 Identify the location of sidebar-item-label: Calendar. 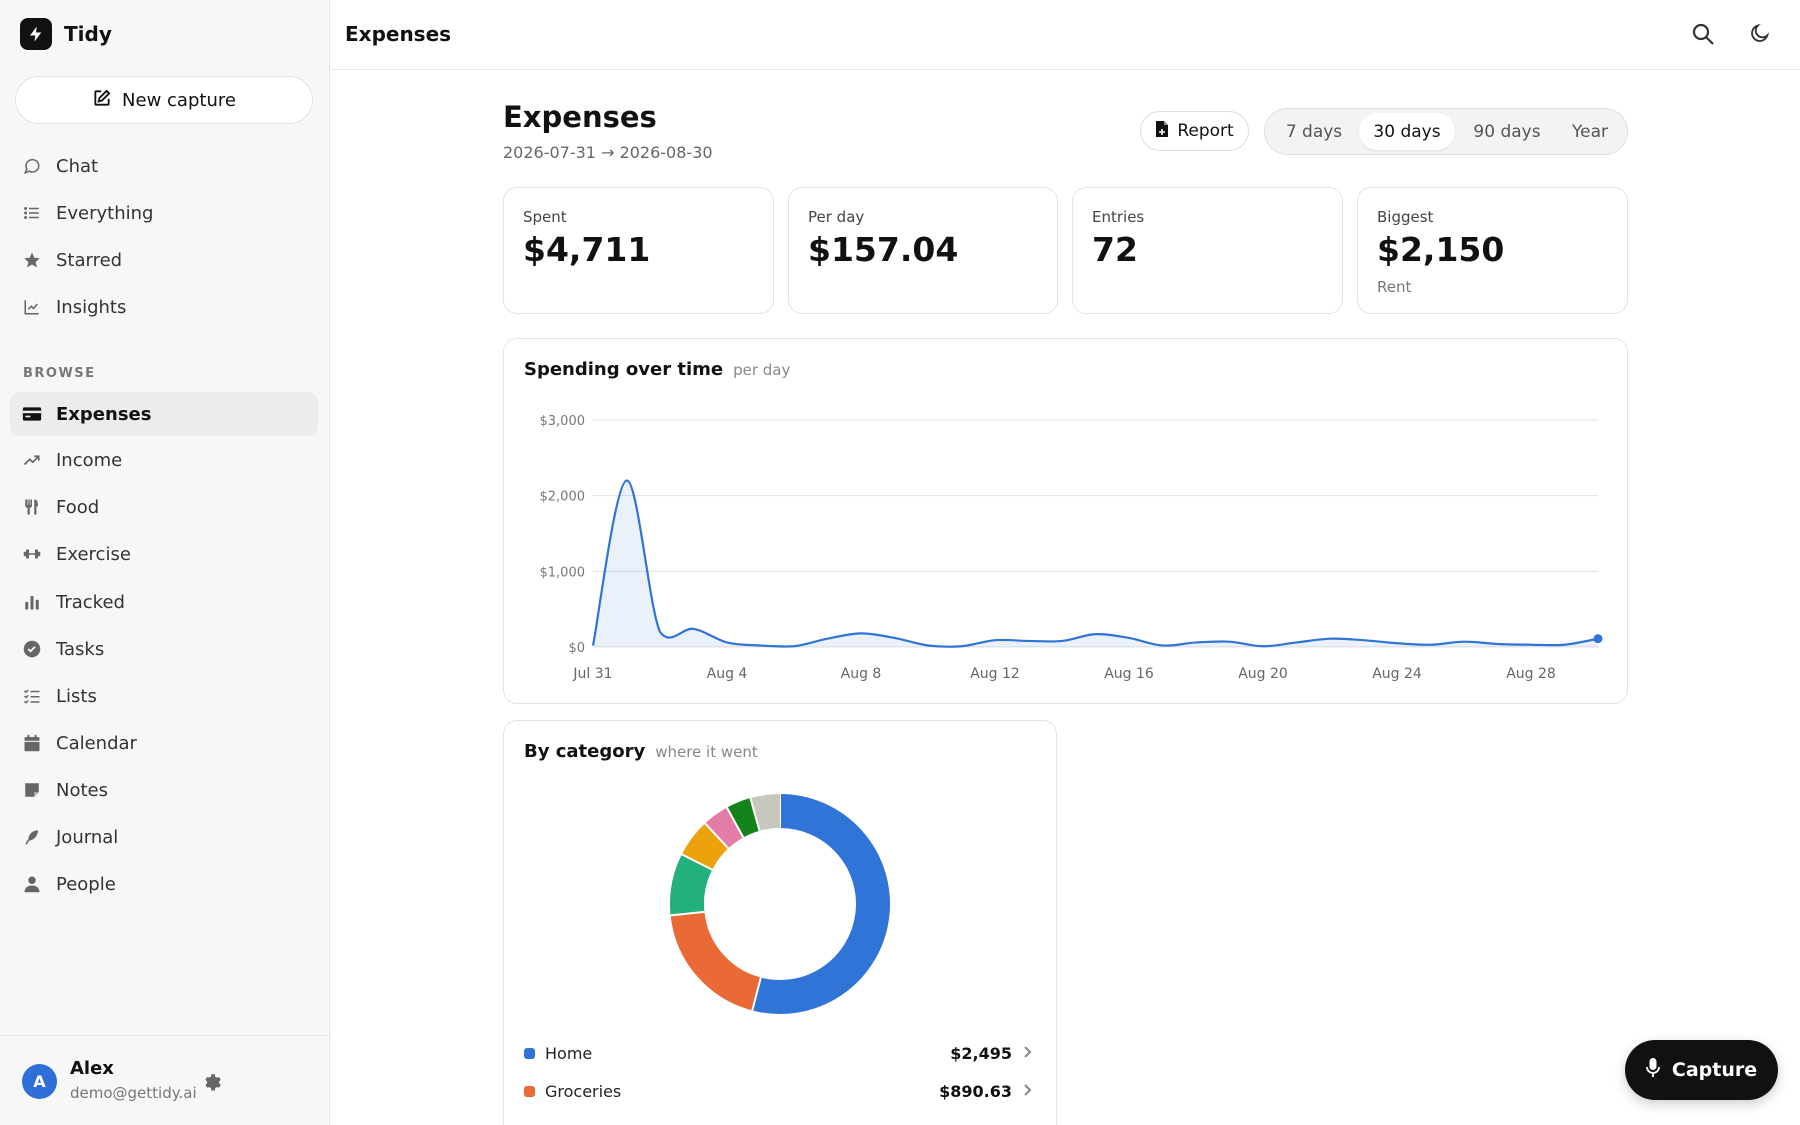
(96, 743).